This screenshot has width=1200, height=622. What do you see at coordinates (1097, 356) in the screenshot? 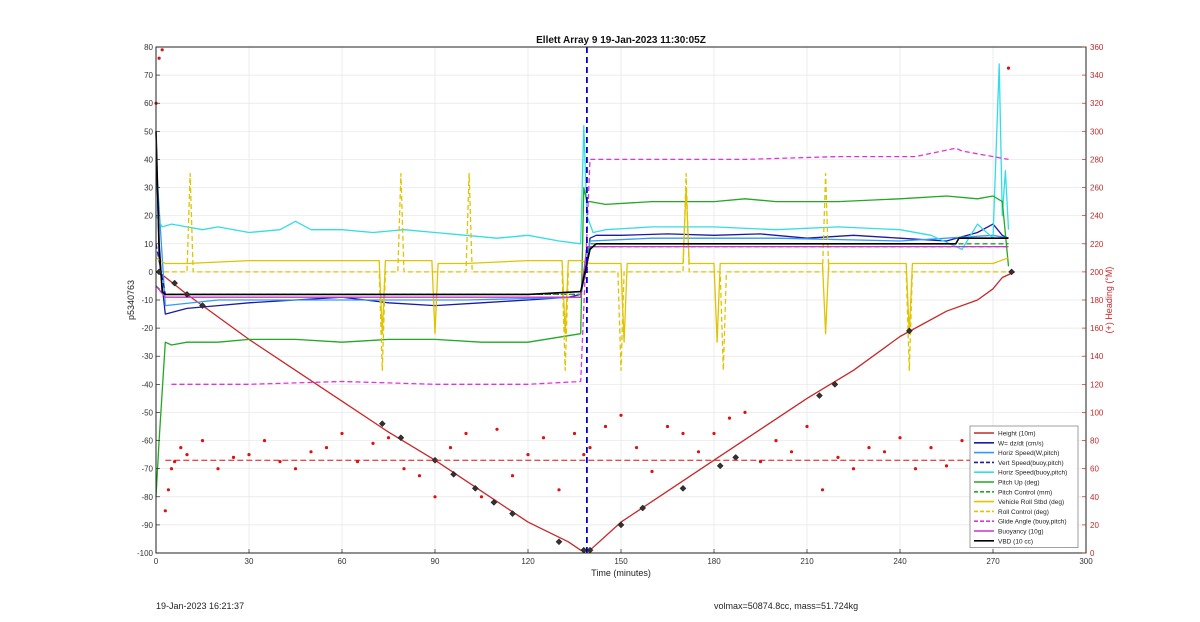
I see `y-right-tick-label: 140` at bounding box center [1097, 356].